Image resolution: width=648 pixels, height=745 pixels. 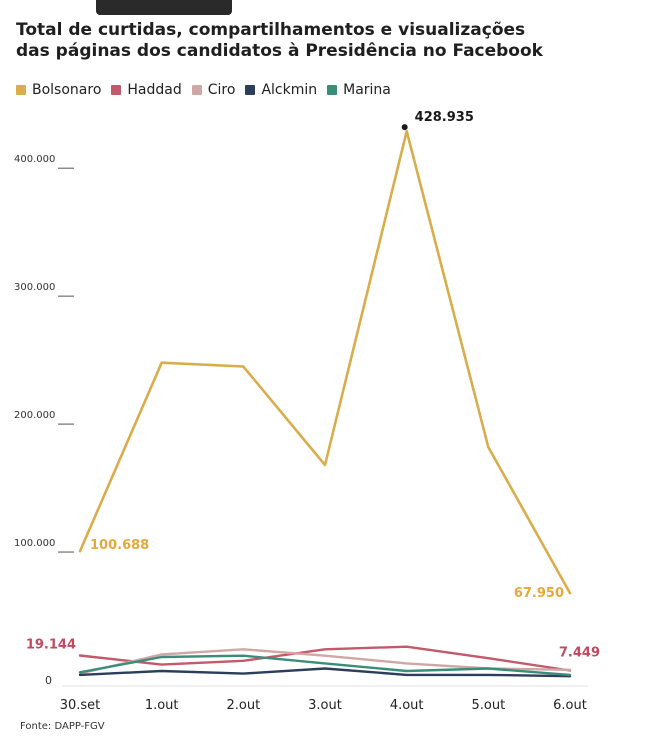 I want to click on y-tick-label: 200.000, so click(x=34, y=415).